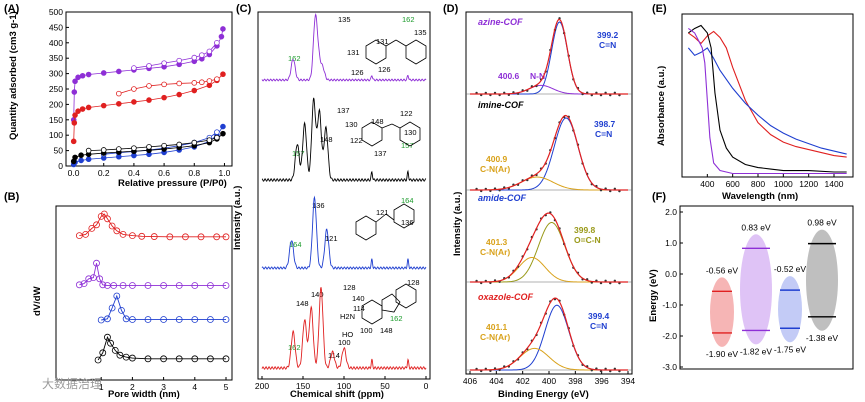  Describe the element at coordinates (237, 218) in the screenshot. I see `panel-c-ylabel: Intensity (a.u.)` at that location.